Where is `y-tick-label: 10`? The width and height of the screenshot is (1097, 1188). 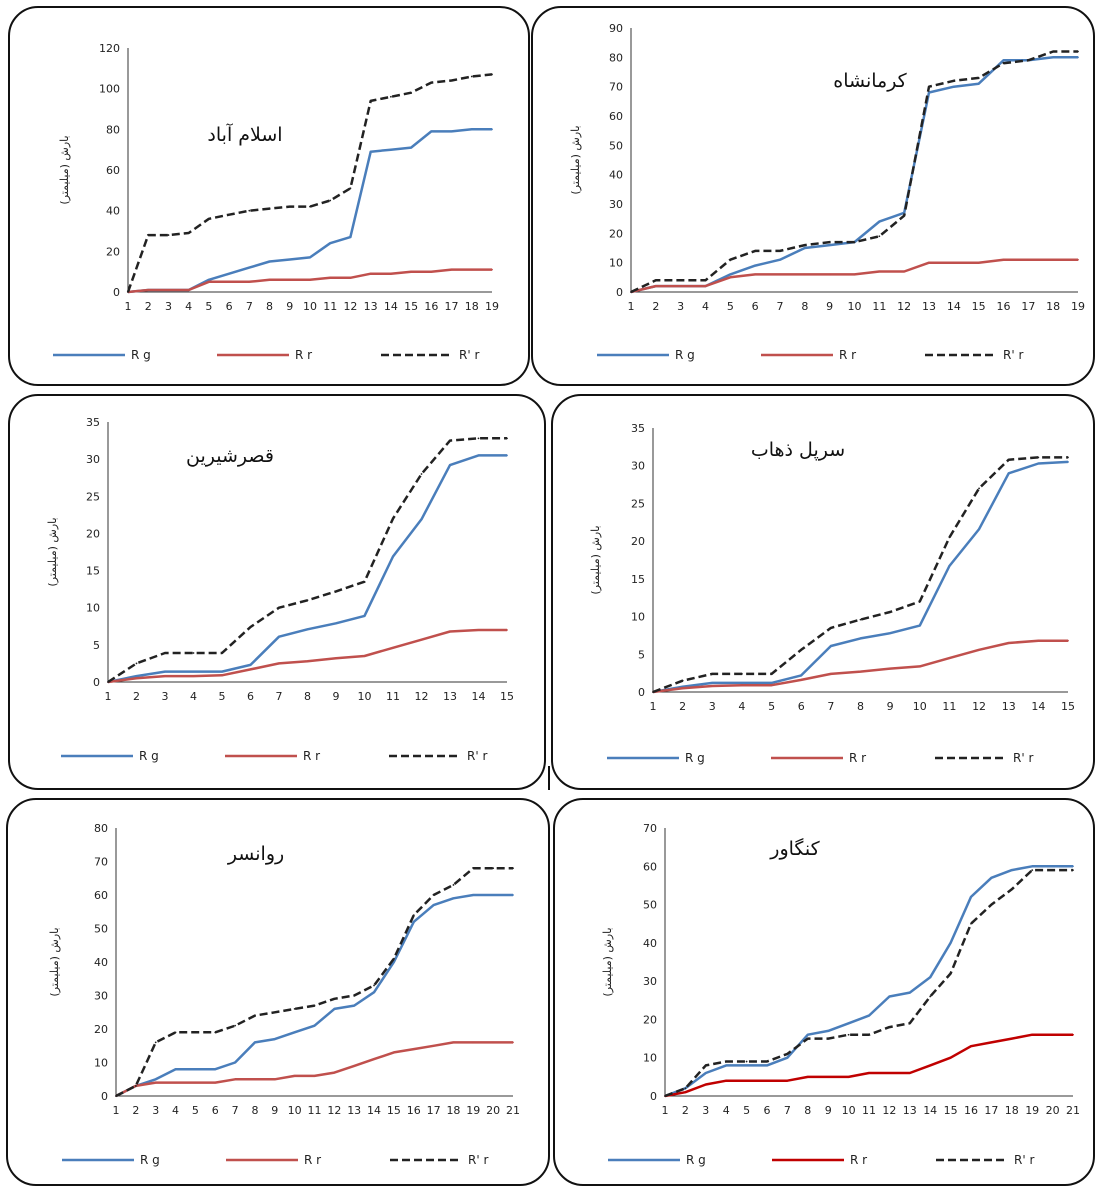
y-tick-label: 10 is located at coordinates (93, 608).